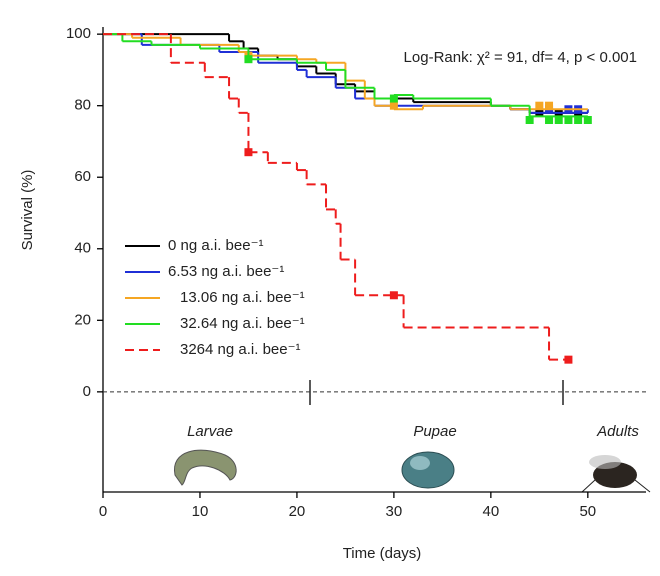  I want to click on y-tick-label: 100, so click(78, 33).